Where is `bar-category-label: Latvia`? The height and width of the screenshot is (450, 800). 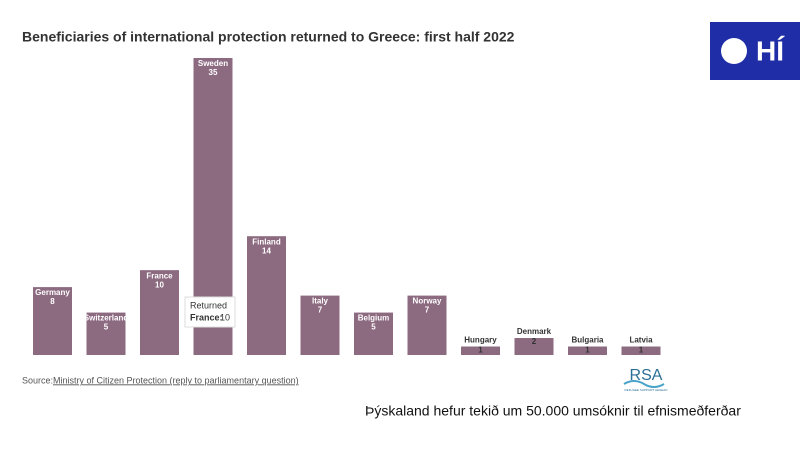
bar-category-label: Latvia is located at coordinates (641, 340).